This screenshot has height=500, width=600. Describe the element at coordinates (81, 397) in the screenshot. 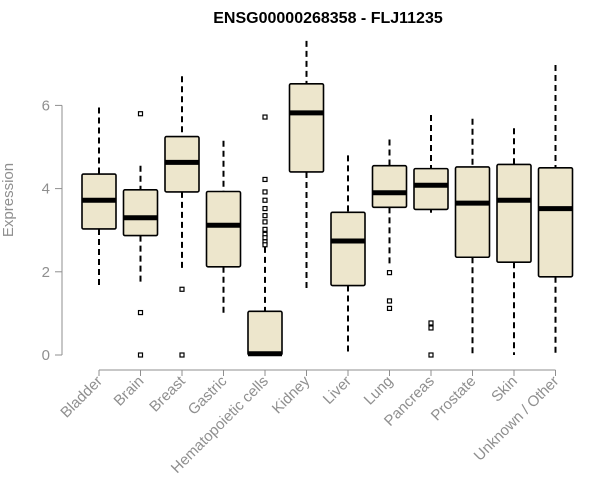

I see `category-label: Bladder` at that location.